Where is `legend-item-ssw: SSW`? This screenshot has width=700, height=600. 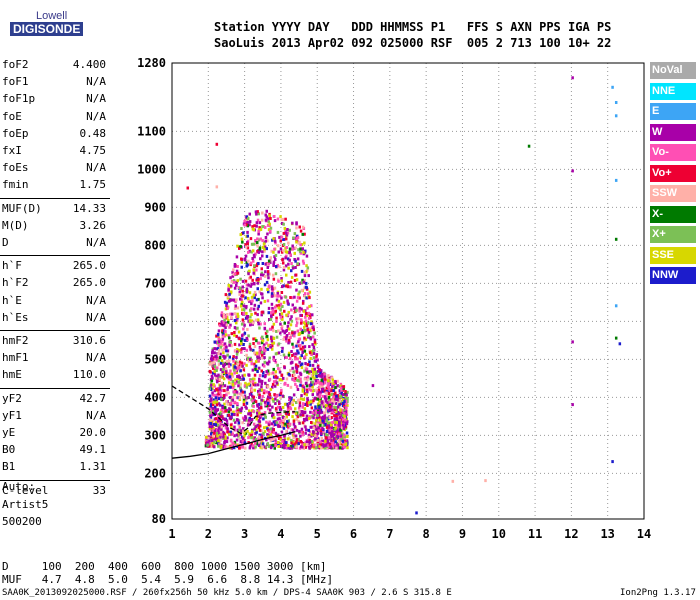
legend-item-ssw: SSW is located at coordinates (673, 193).